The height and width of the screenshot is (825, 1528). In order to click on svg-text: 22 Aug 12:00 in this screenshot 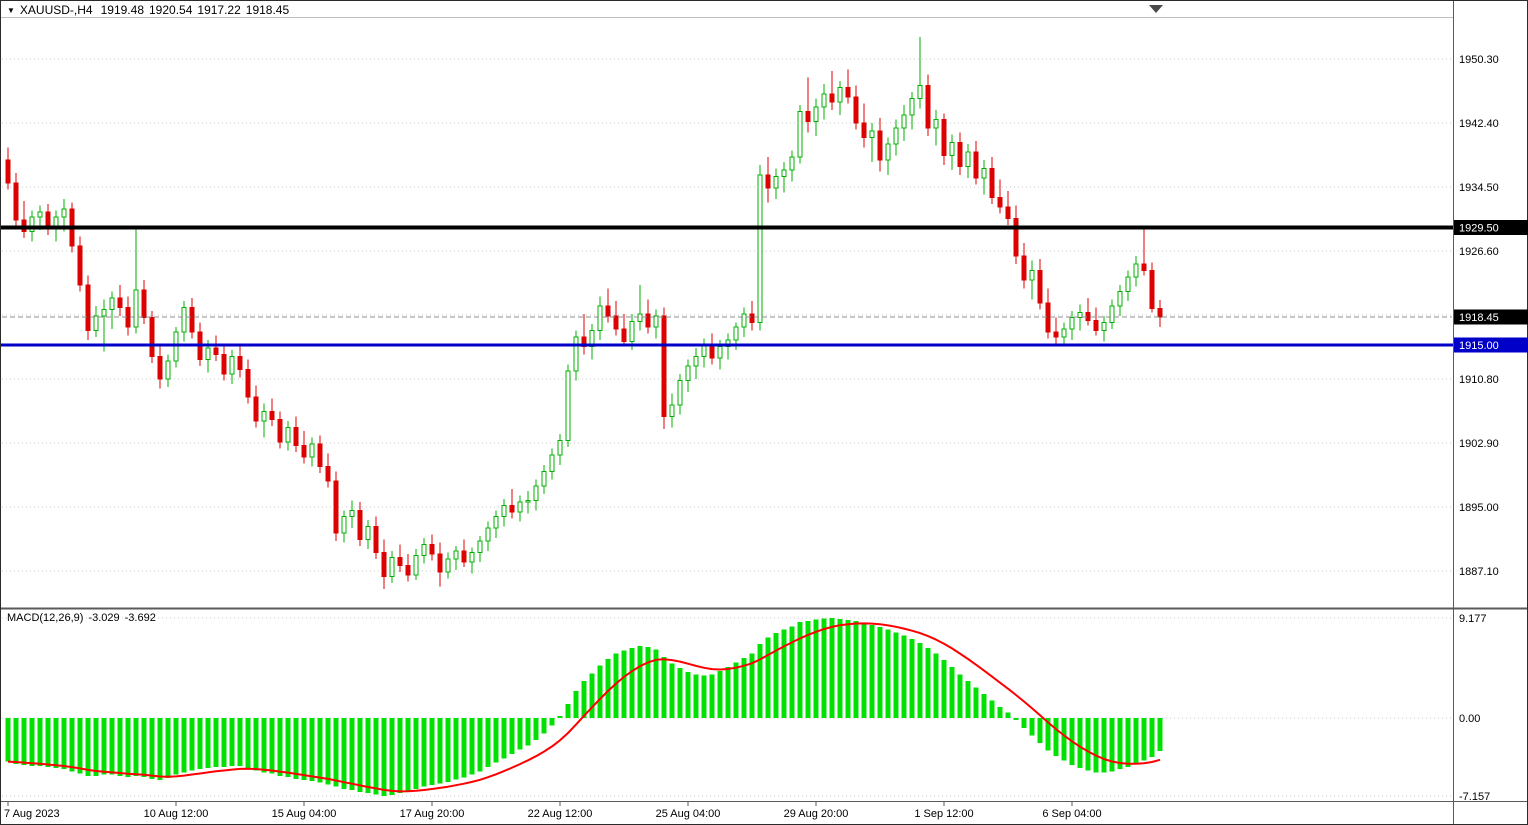, I will do `click(560, 814)`.